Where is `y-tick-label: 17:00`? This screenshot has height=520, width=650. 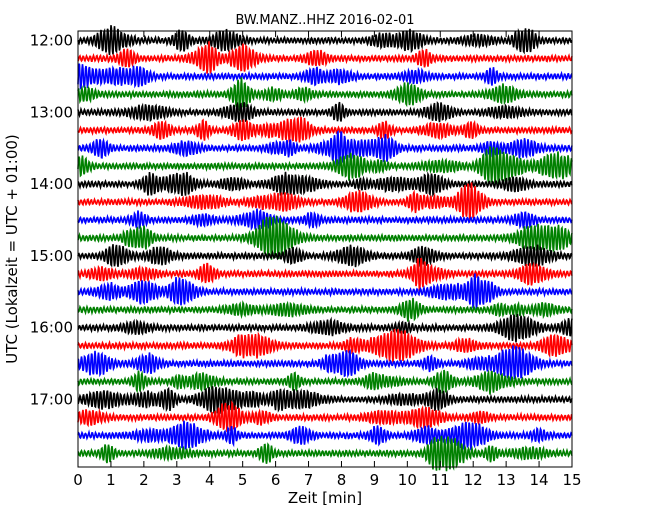
y-tick-label: 17:00 is located at coordinates (51, 400).